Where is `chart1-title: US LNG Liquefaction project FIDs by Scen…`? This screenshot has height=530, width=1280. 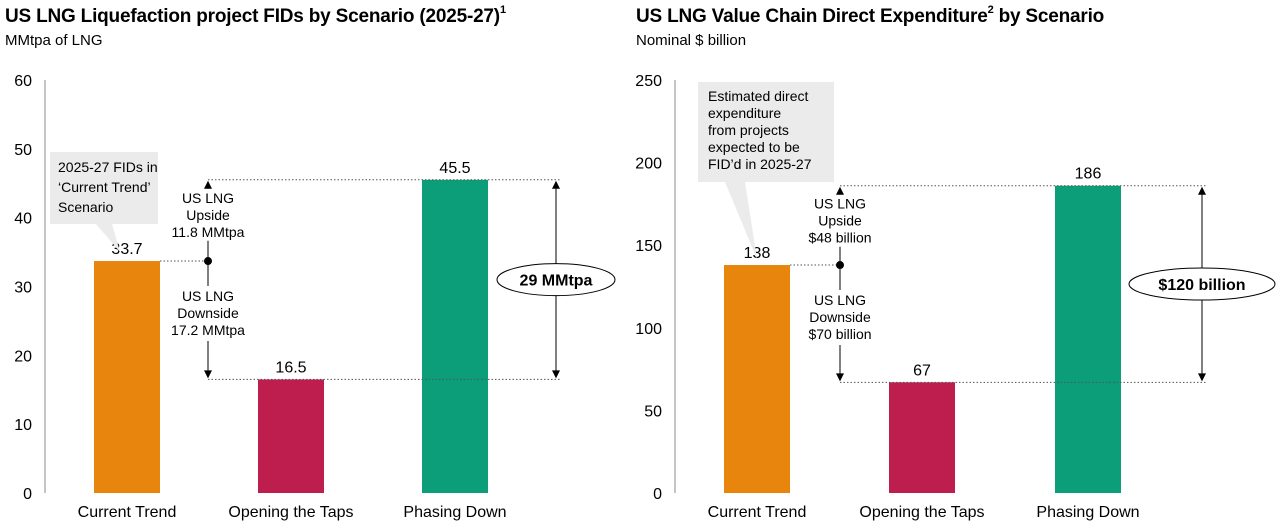
chart1-title: US LNG Liquefaction project FIDs by Scen… is located at coordinates (255, 16).